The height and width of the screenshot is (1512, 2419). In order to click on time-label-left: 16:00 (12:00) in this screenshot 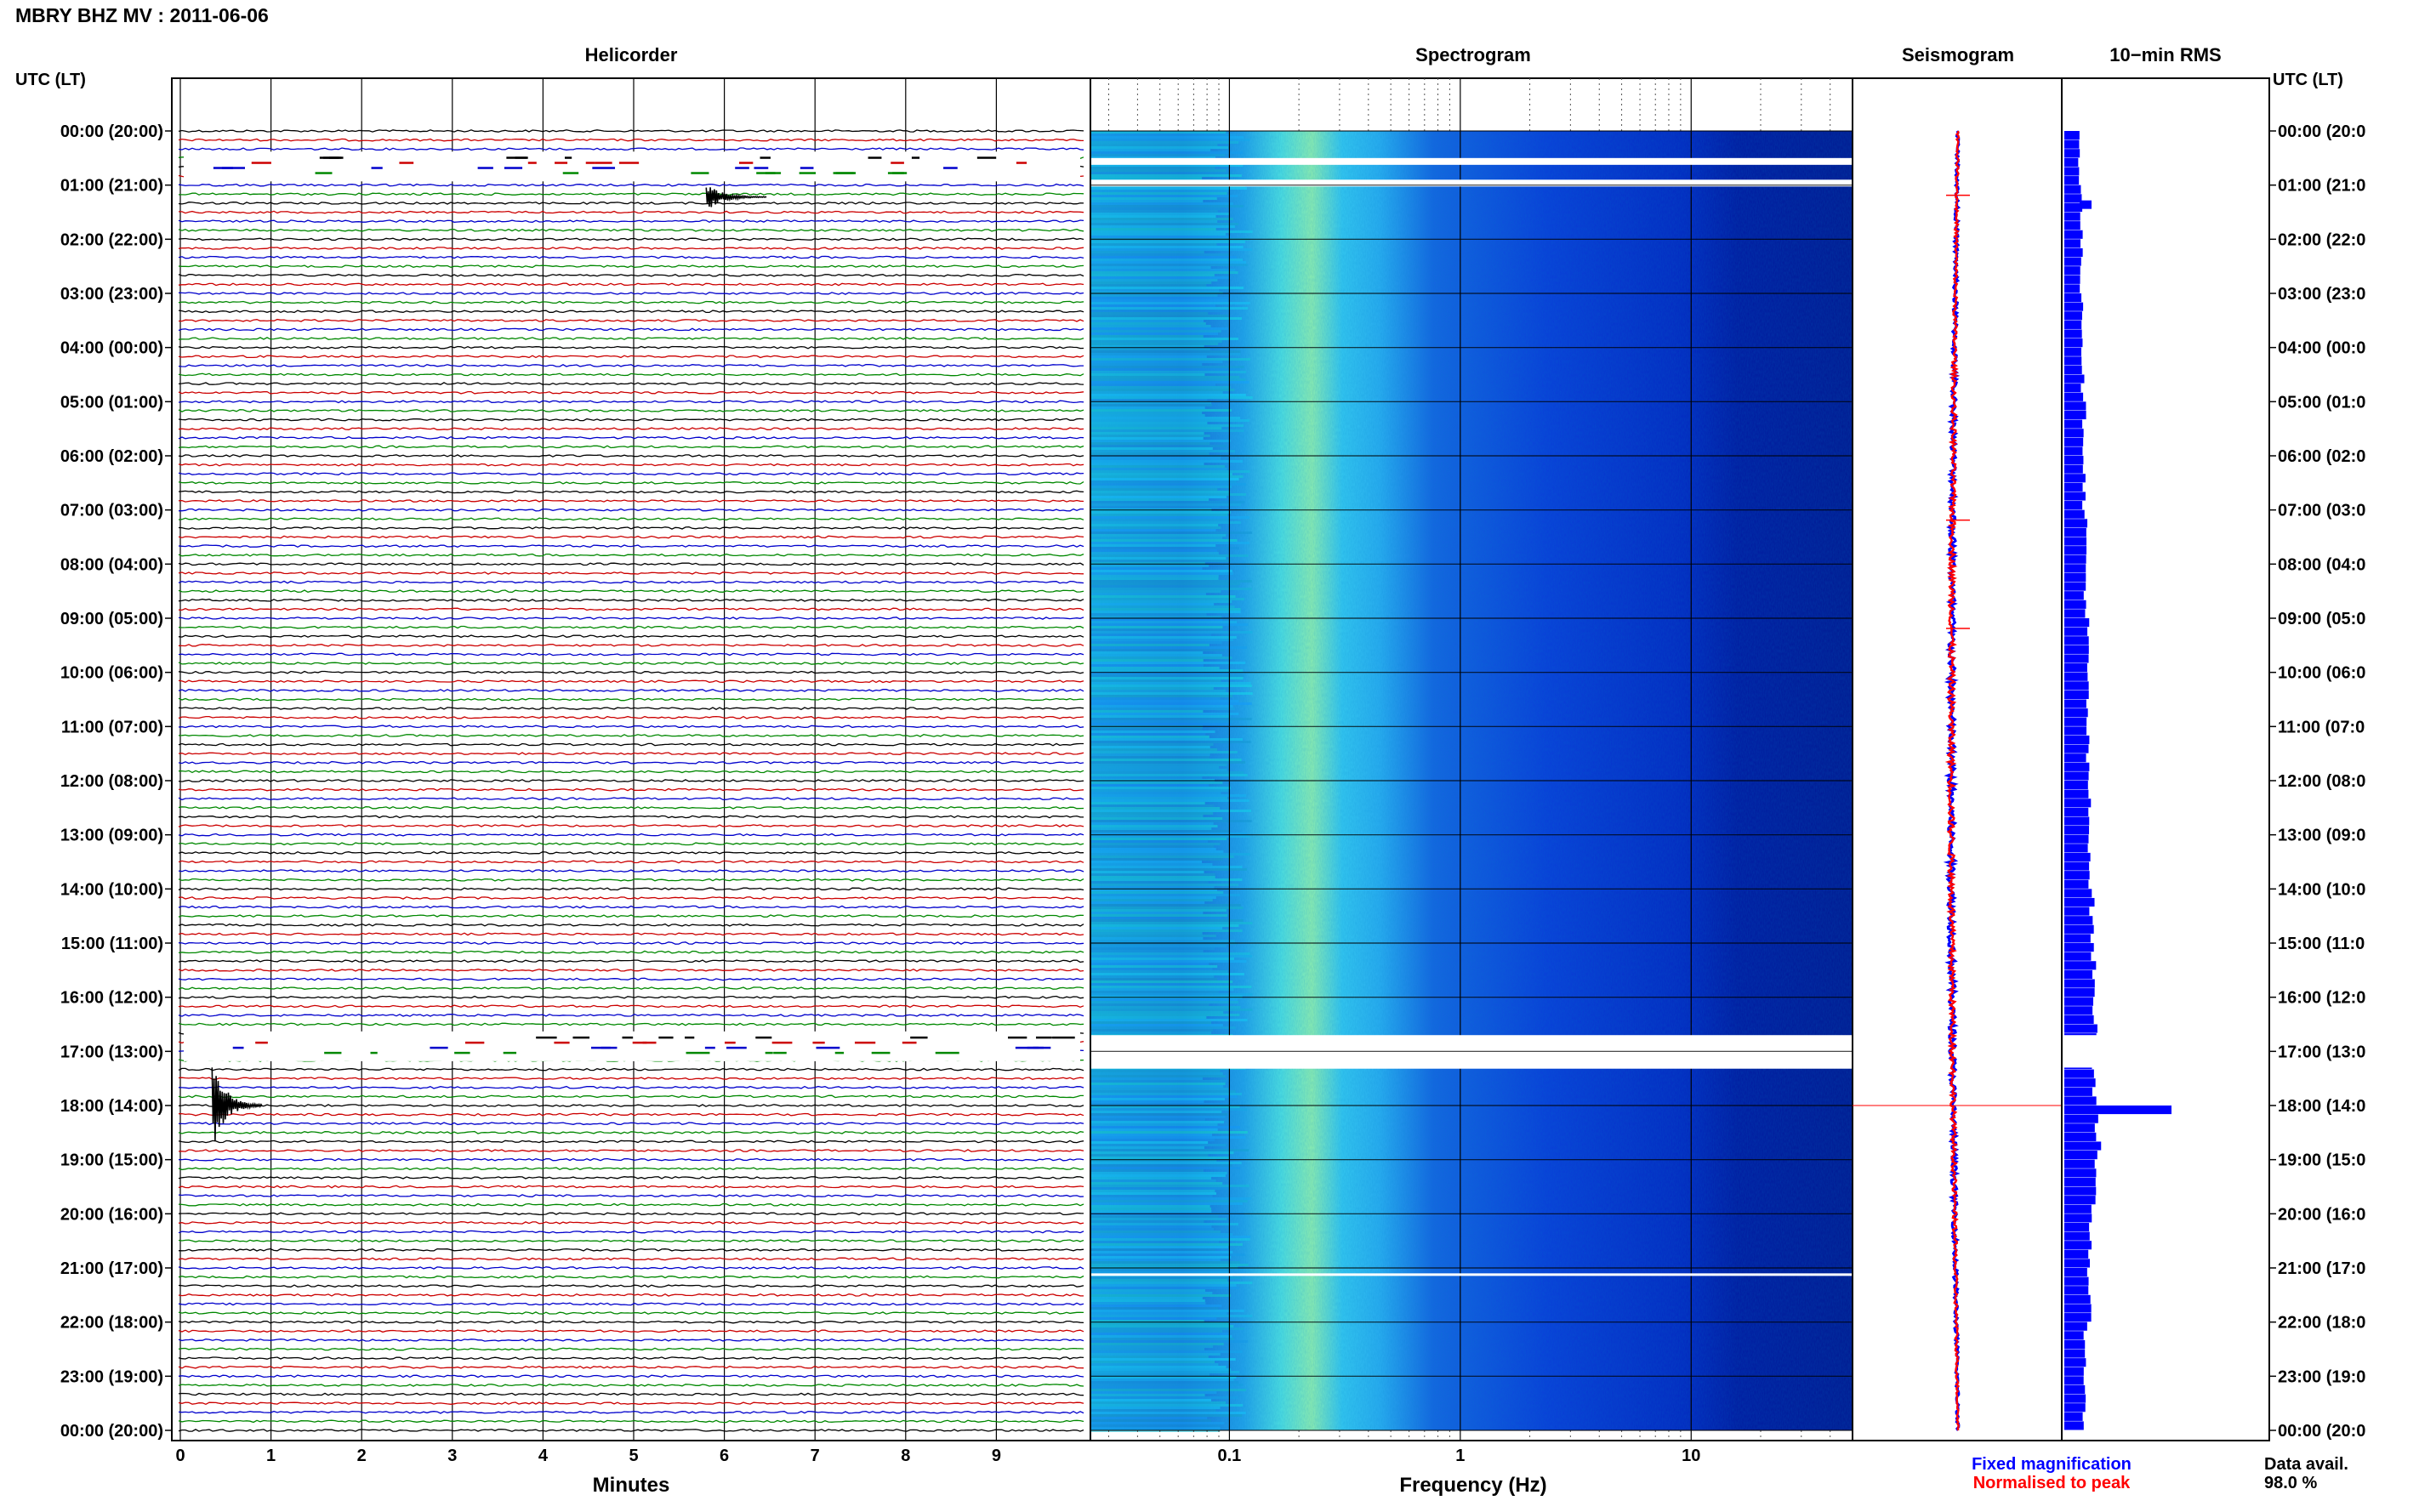, I will do `click(111, 998)`.